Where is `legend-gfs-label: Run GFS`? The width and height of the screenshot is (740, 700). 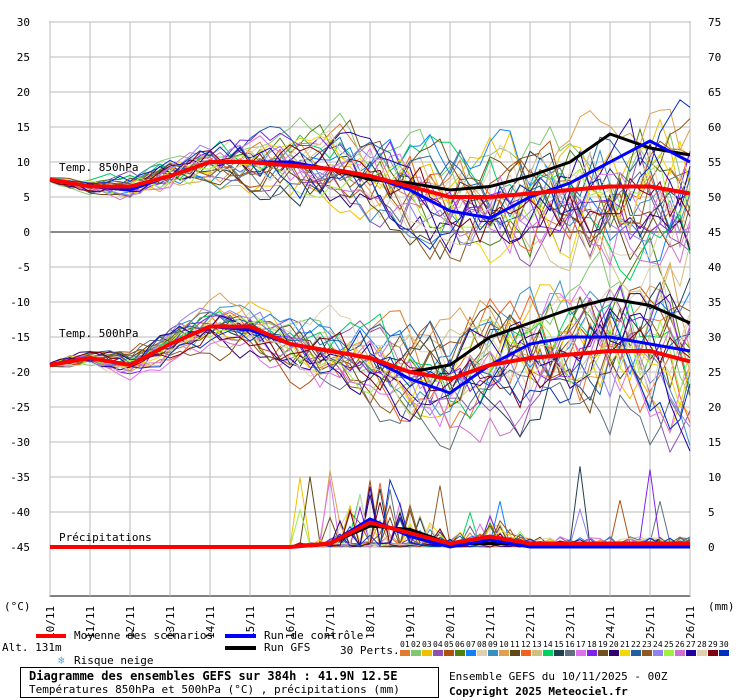
legend-gfs-label: Run GFS is located at coordinates (287, 647).